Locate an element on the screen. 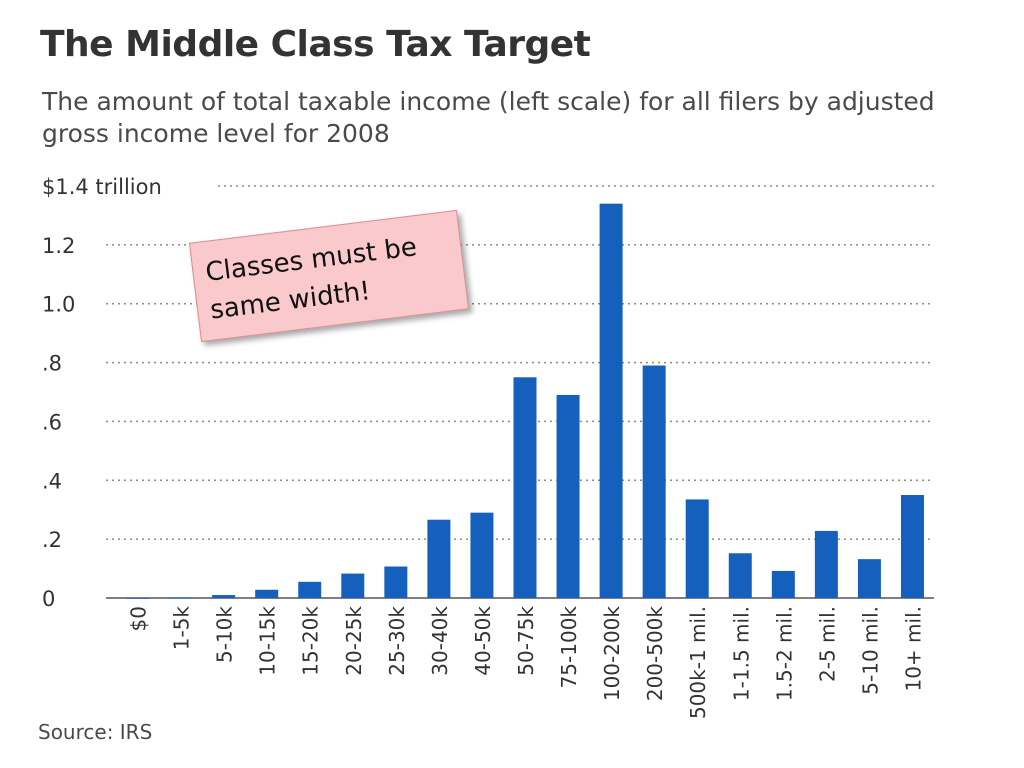 This screenshot has width=1024, height=768. y-tick-label: 1.0 is located at coordinates (58, 305).